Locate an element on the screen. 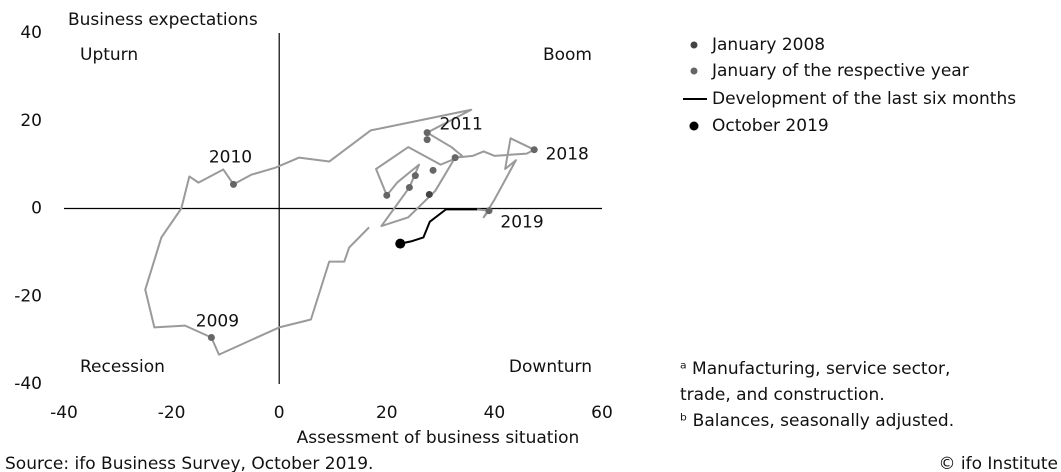 This screenshot has height=472, width=1061. y-tick-label: 40 is located at coordinates (31, 33).